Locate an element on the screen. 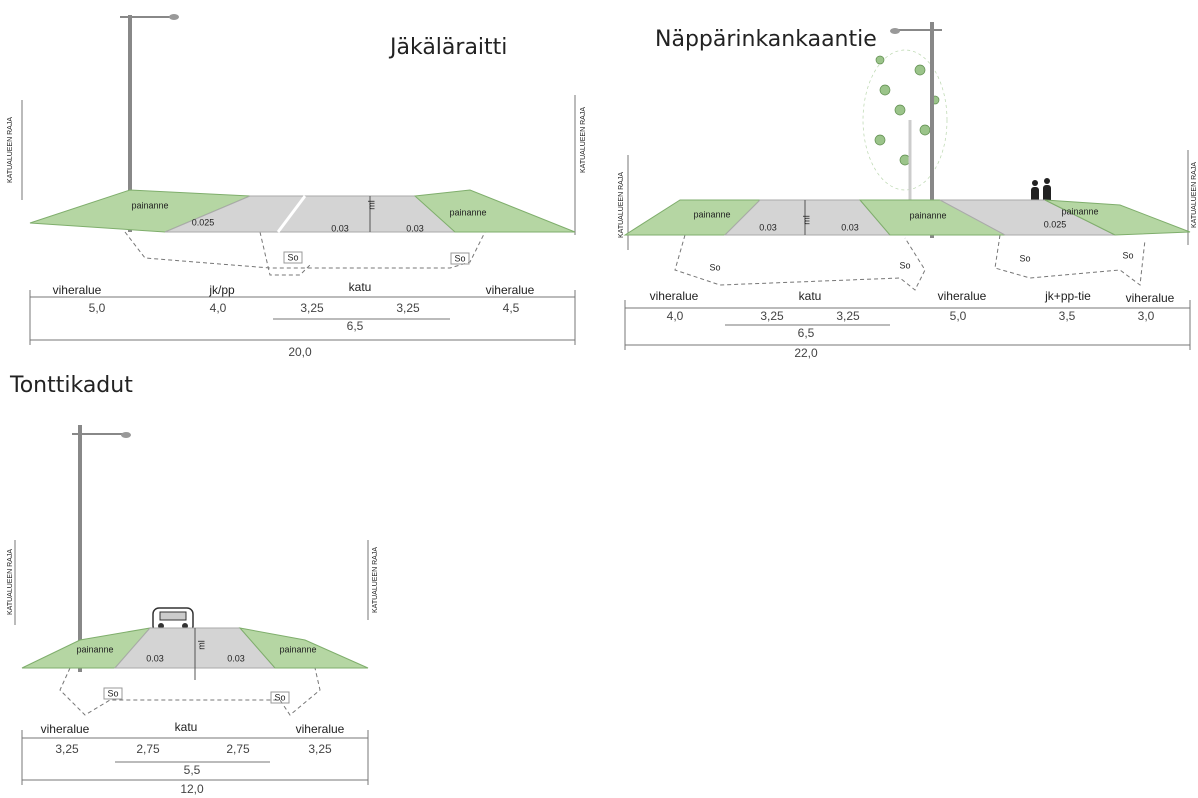 Image resolution: width=1198 pixels, height=798 pixels. total-label: 22,0 is located at coordinates (806, 353).